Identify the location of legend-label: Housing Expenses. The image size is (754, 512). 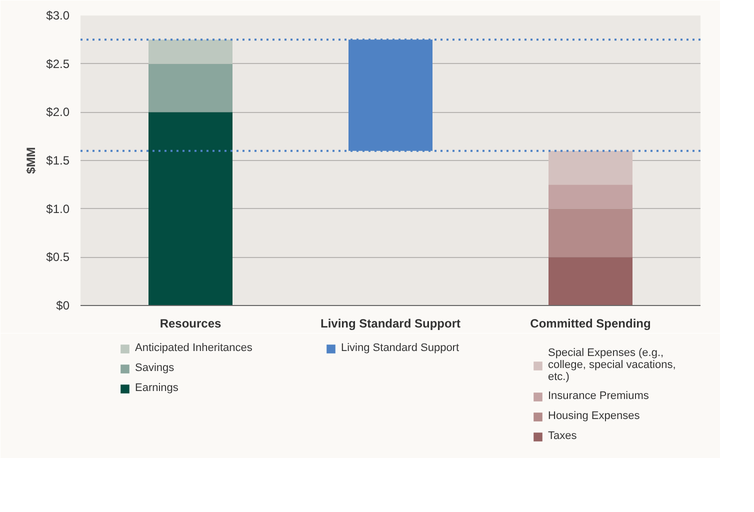
(594, 416).